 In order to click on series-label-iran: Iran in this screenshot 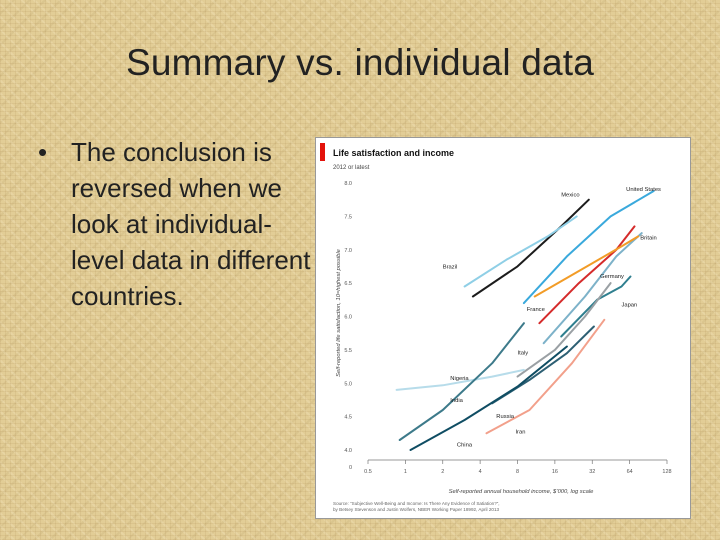, I will do `click(520, 432)`.